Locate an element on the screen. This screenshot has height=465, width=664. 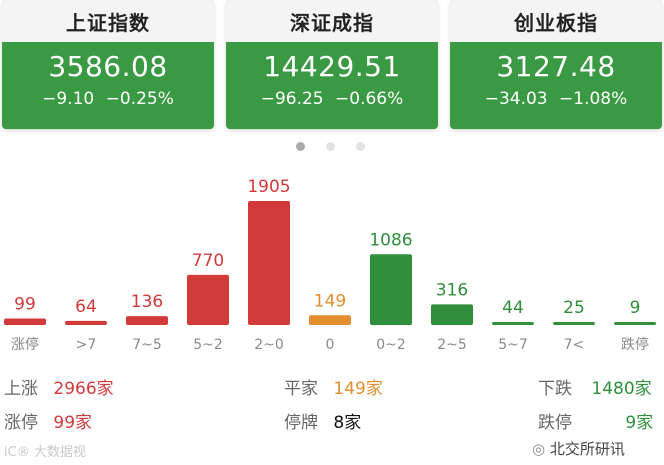
index-change: −96.25 −0.66% is located at coordinates (332, 99).